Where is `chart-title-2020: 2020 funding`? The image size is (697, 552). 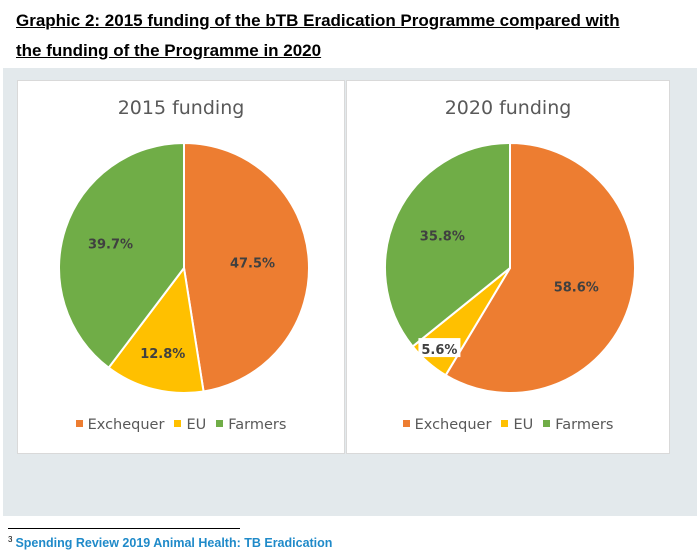 chart-title-2020: 2020 funding is located at coordinates (508, 108).